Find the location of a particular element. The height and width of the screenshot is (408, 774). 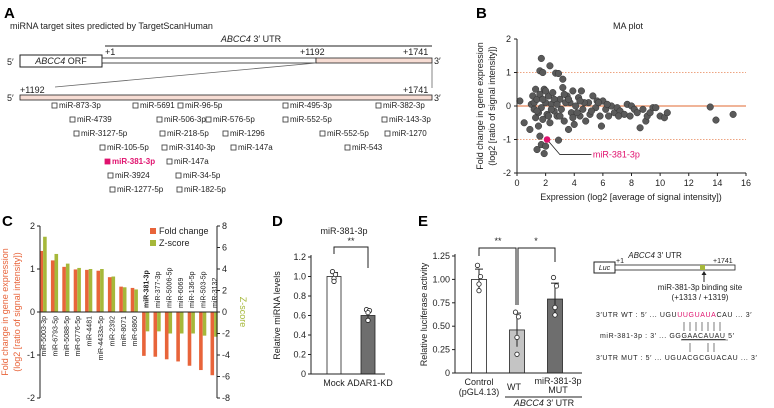

y-axis-label: Fold change in gene expression is located at coordinates (480, 106).